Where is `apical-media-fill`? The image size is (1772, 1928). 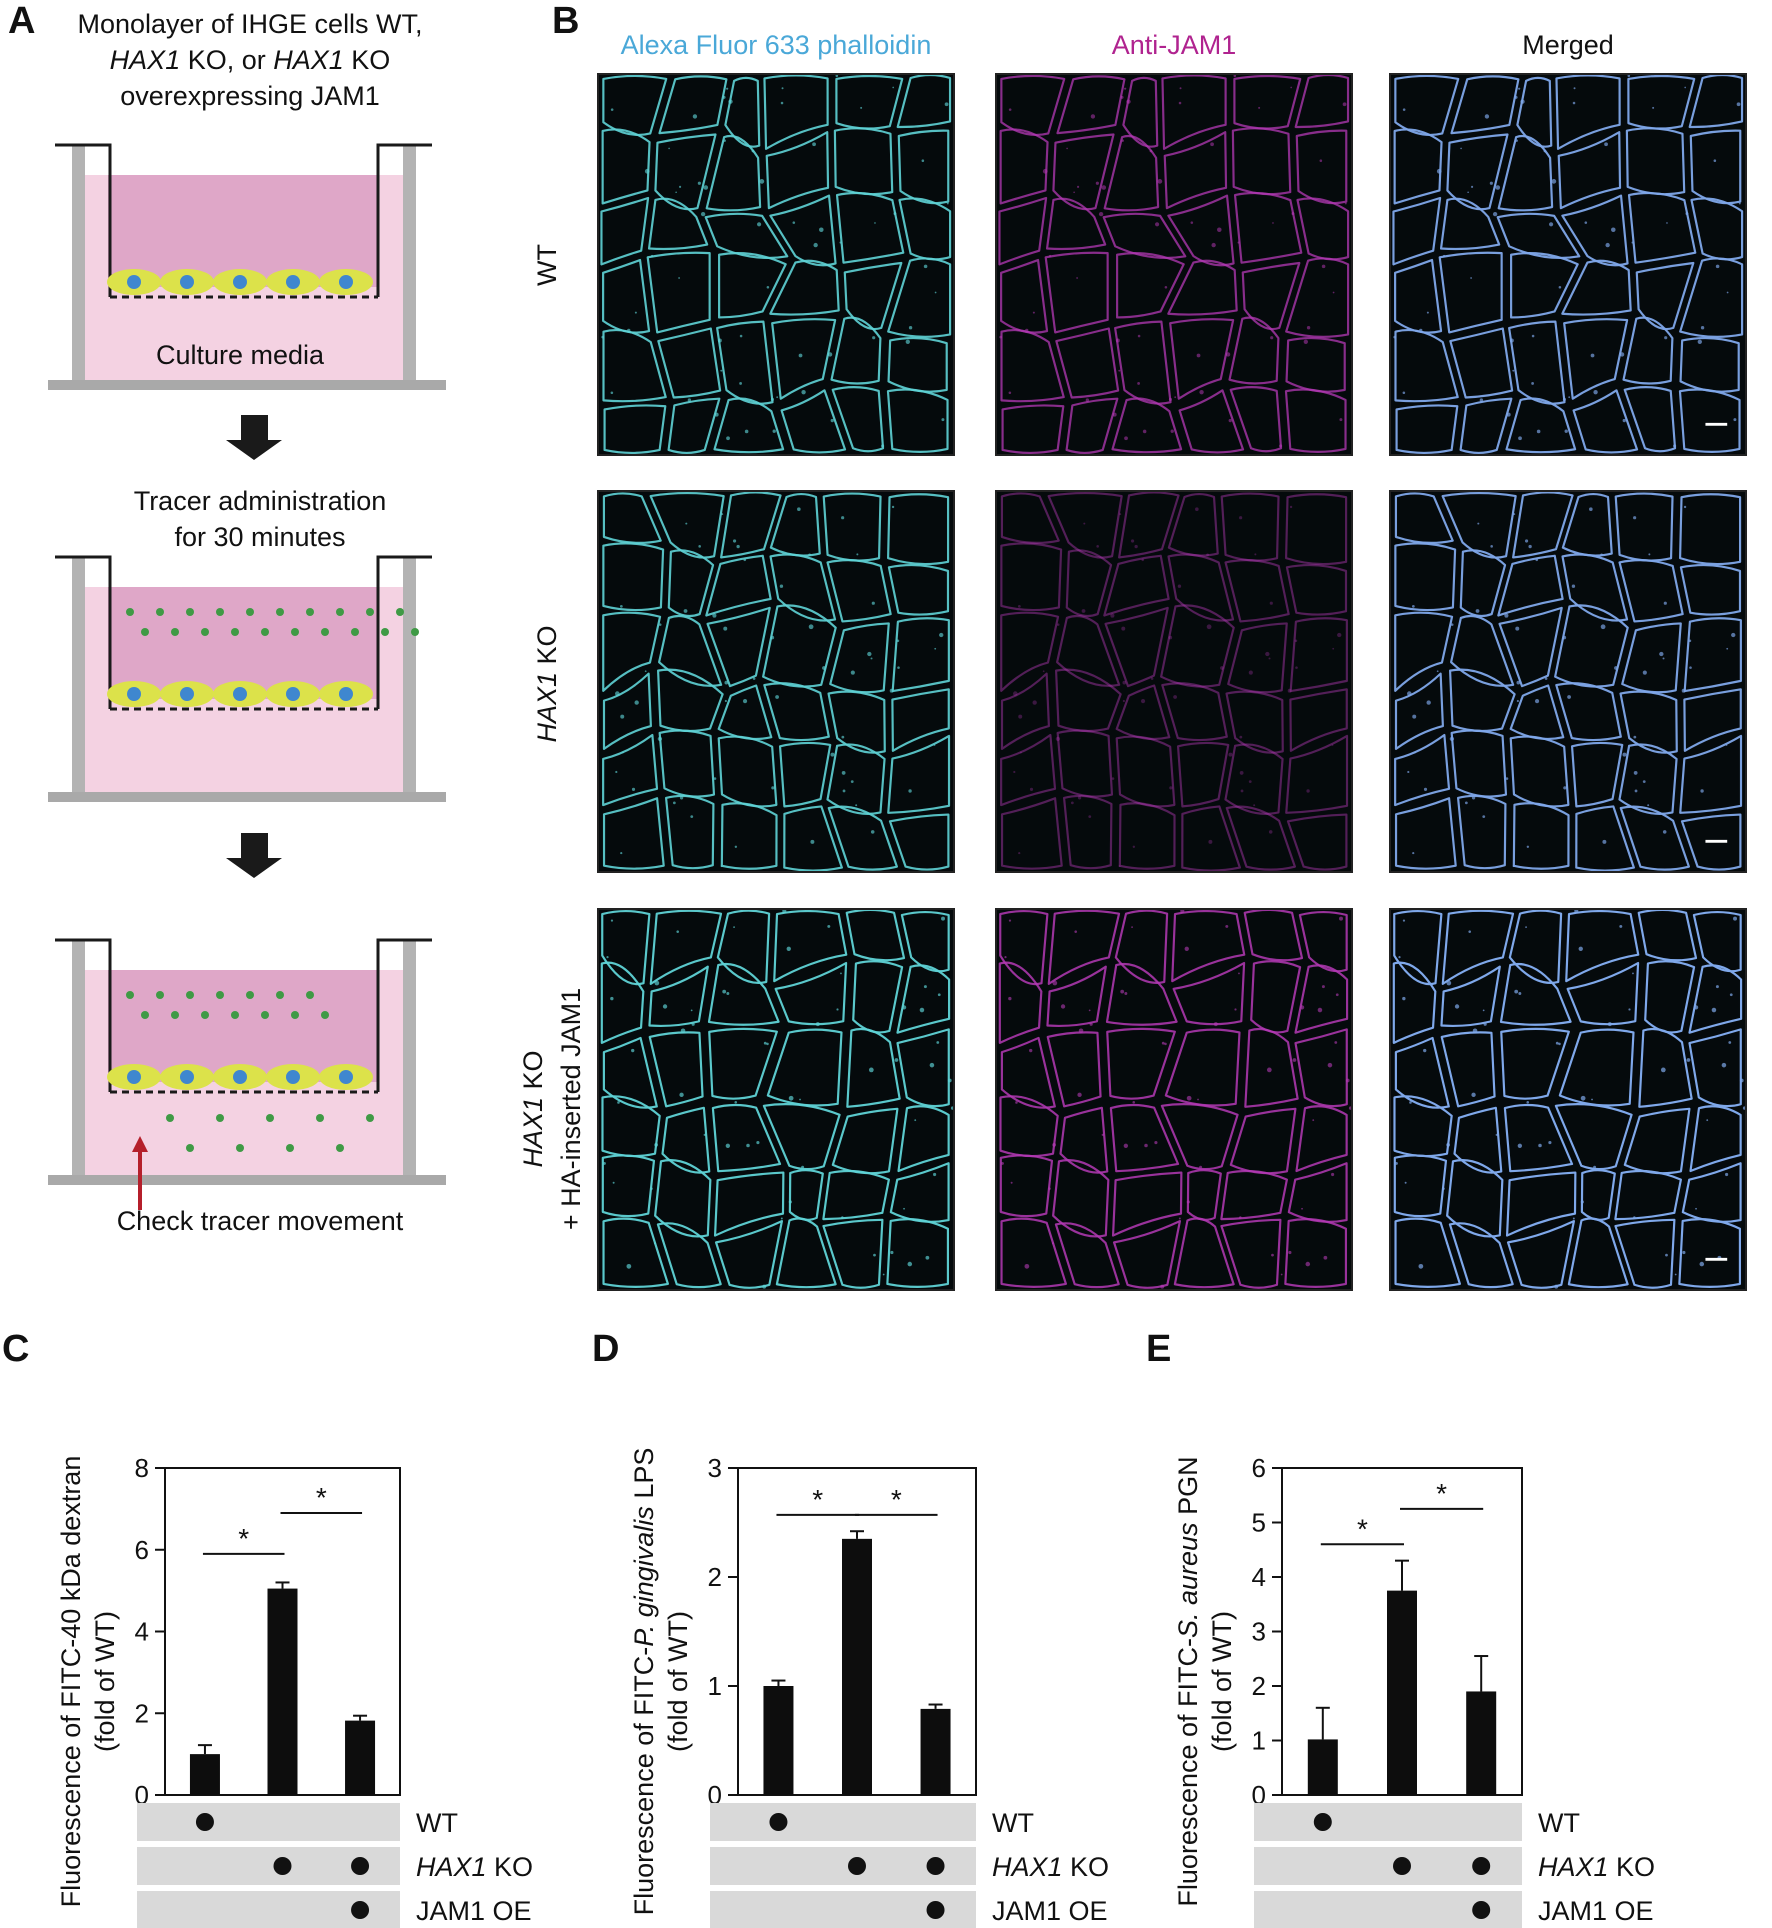 apical-media-fill is located at coordinates (243, 1026).